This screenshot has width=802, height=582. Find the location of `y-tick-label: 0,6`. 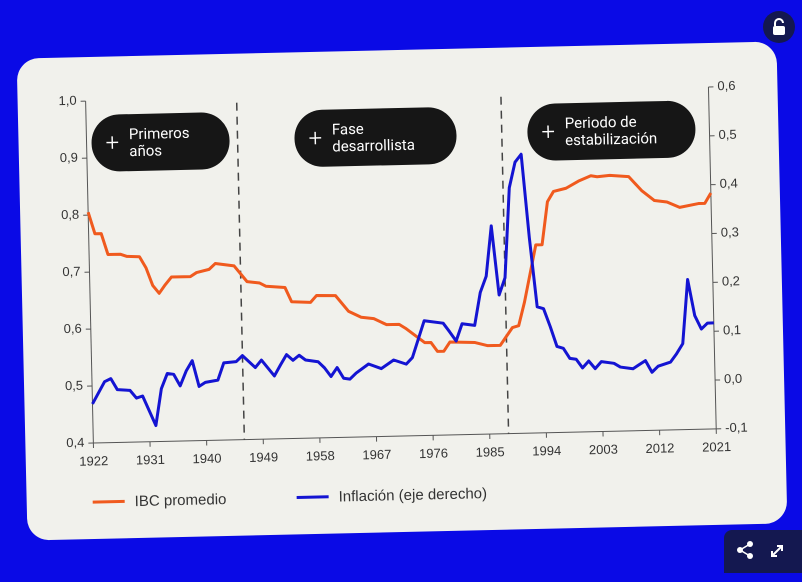

y-tick-label: 0,6 is located at coordinates (73, 328).